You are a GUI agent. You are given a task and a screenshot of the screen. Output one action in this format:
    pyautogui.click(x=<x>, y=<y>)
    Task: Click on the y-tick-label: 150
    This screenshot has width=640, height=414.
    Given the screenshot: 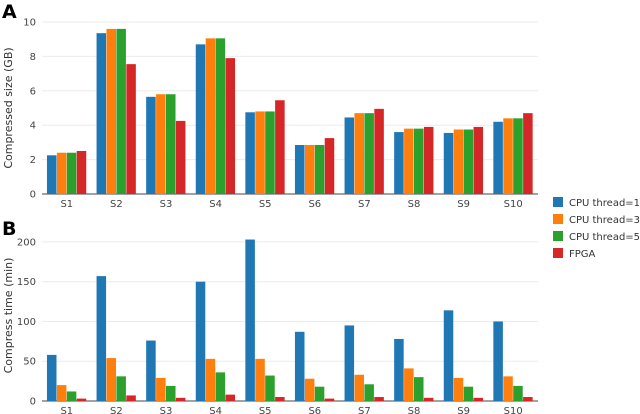 What is the action you would take?
    pyautogui.click(x=26, y=282)
    